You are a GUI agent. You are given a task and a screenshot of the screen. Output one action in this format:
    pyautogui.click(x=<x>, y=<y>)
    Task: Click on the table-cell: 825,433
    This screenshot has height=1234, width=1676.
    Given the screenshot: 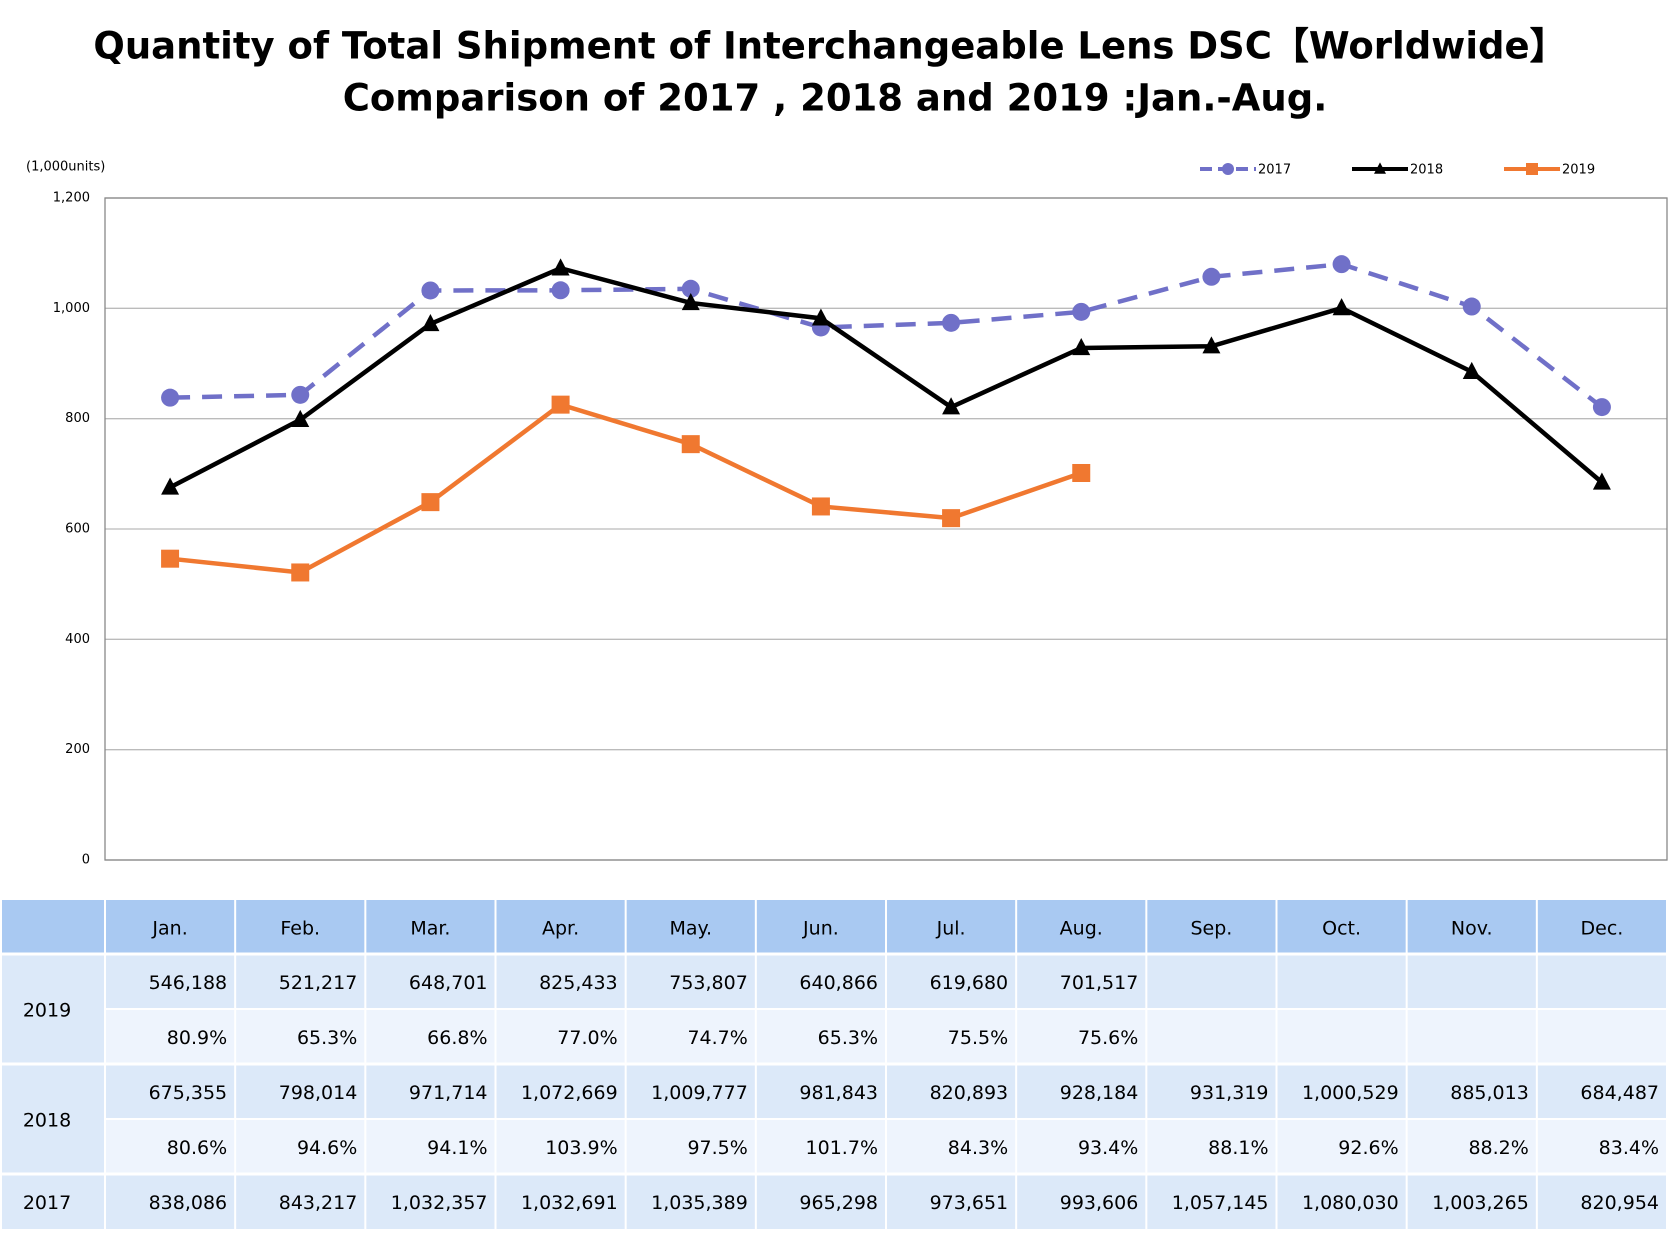 What is the action you would take?
    pyautogui.click(x=578, y=983)
    